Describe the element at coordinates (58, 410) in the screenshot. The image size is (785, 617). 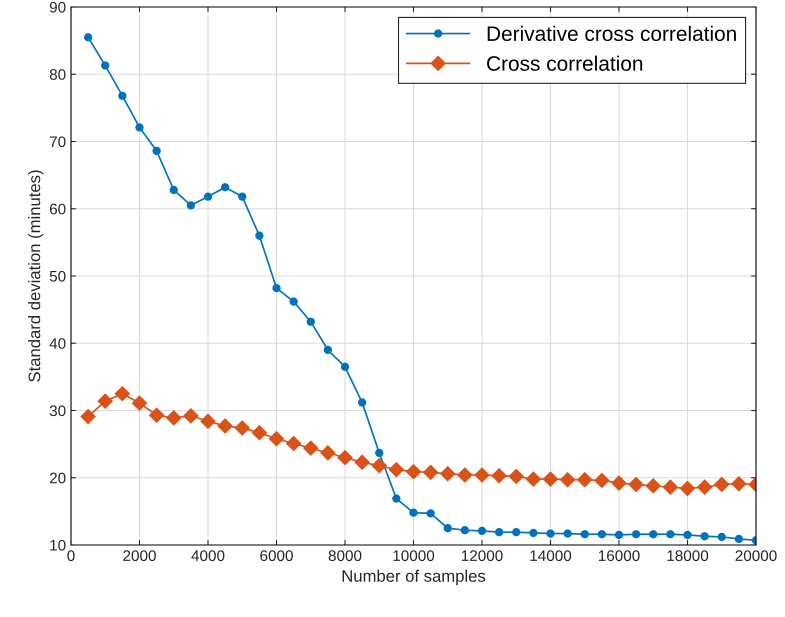
I see `y-tick-label: 30` at that location.